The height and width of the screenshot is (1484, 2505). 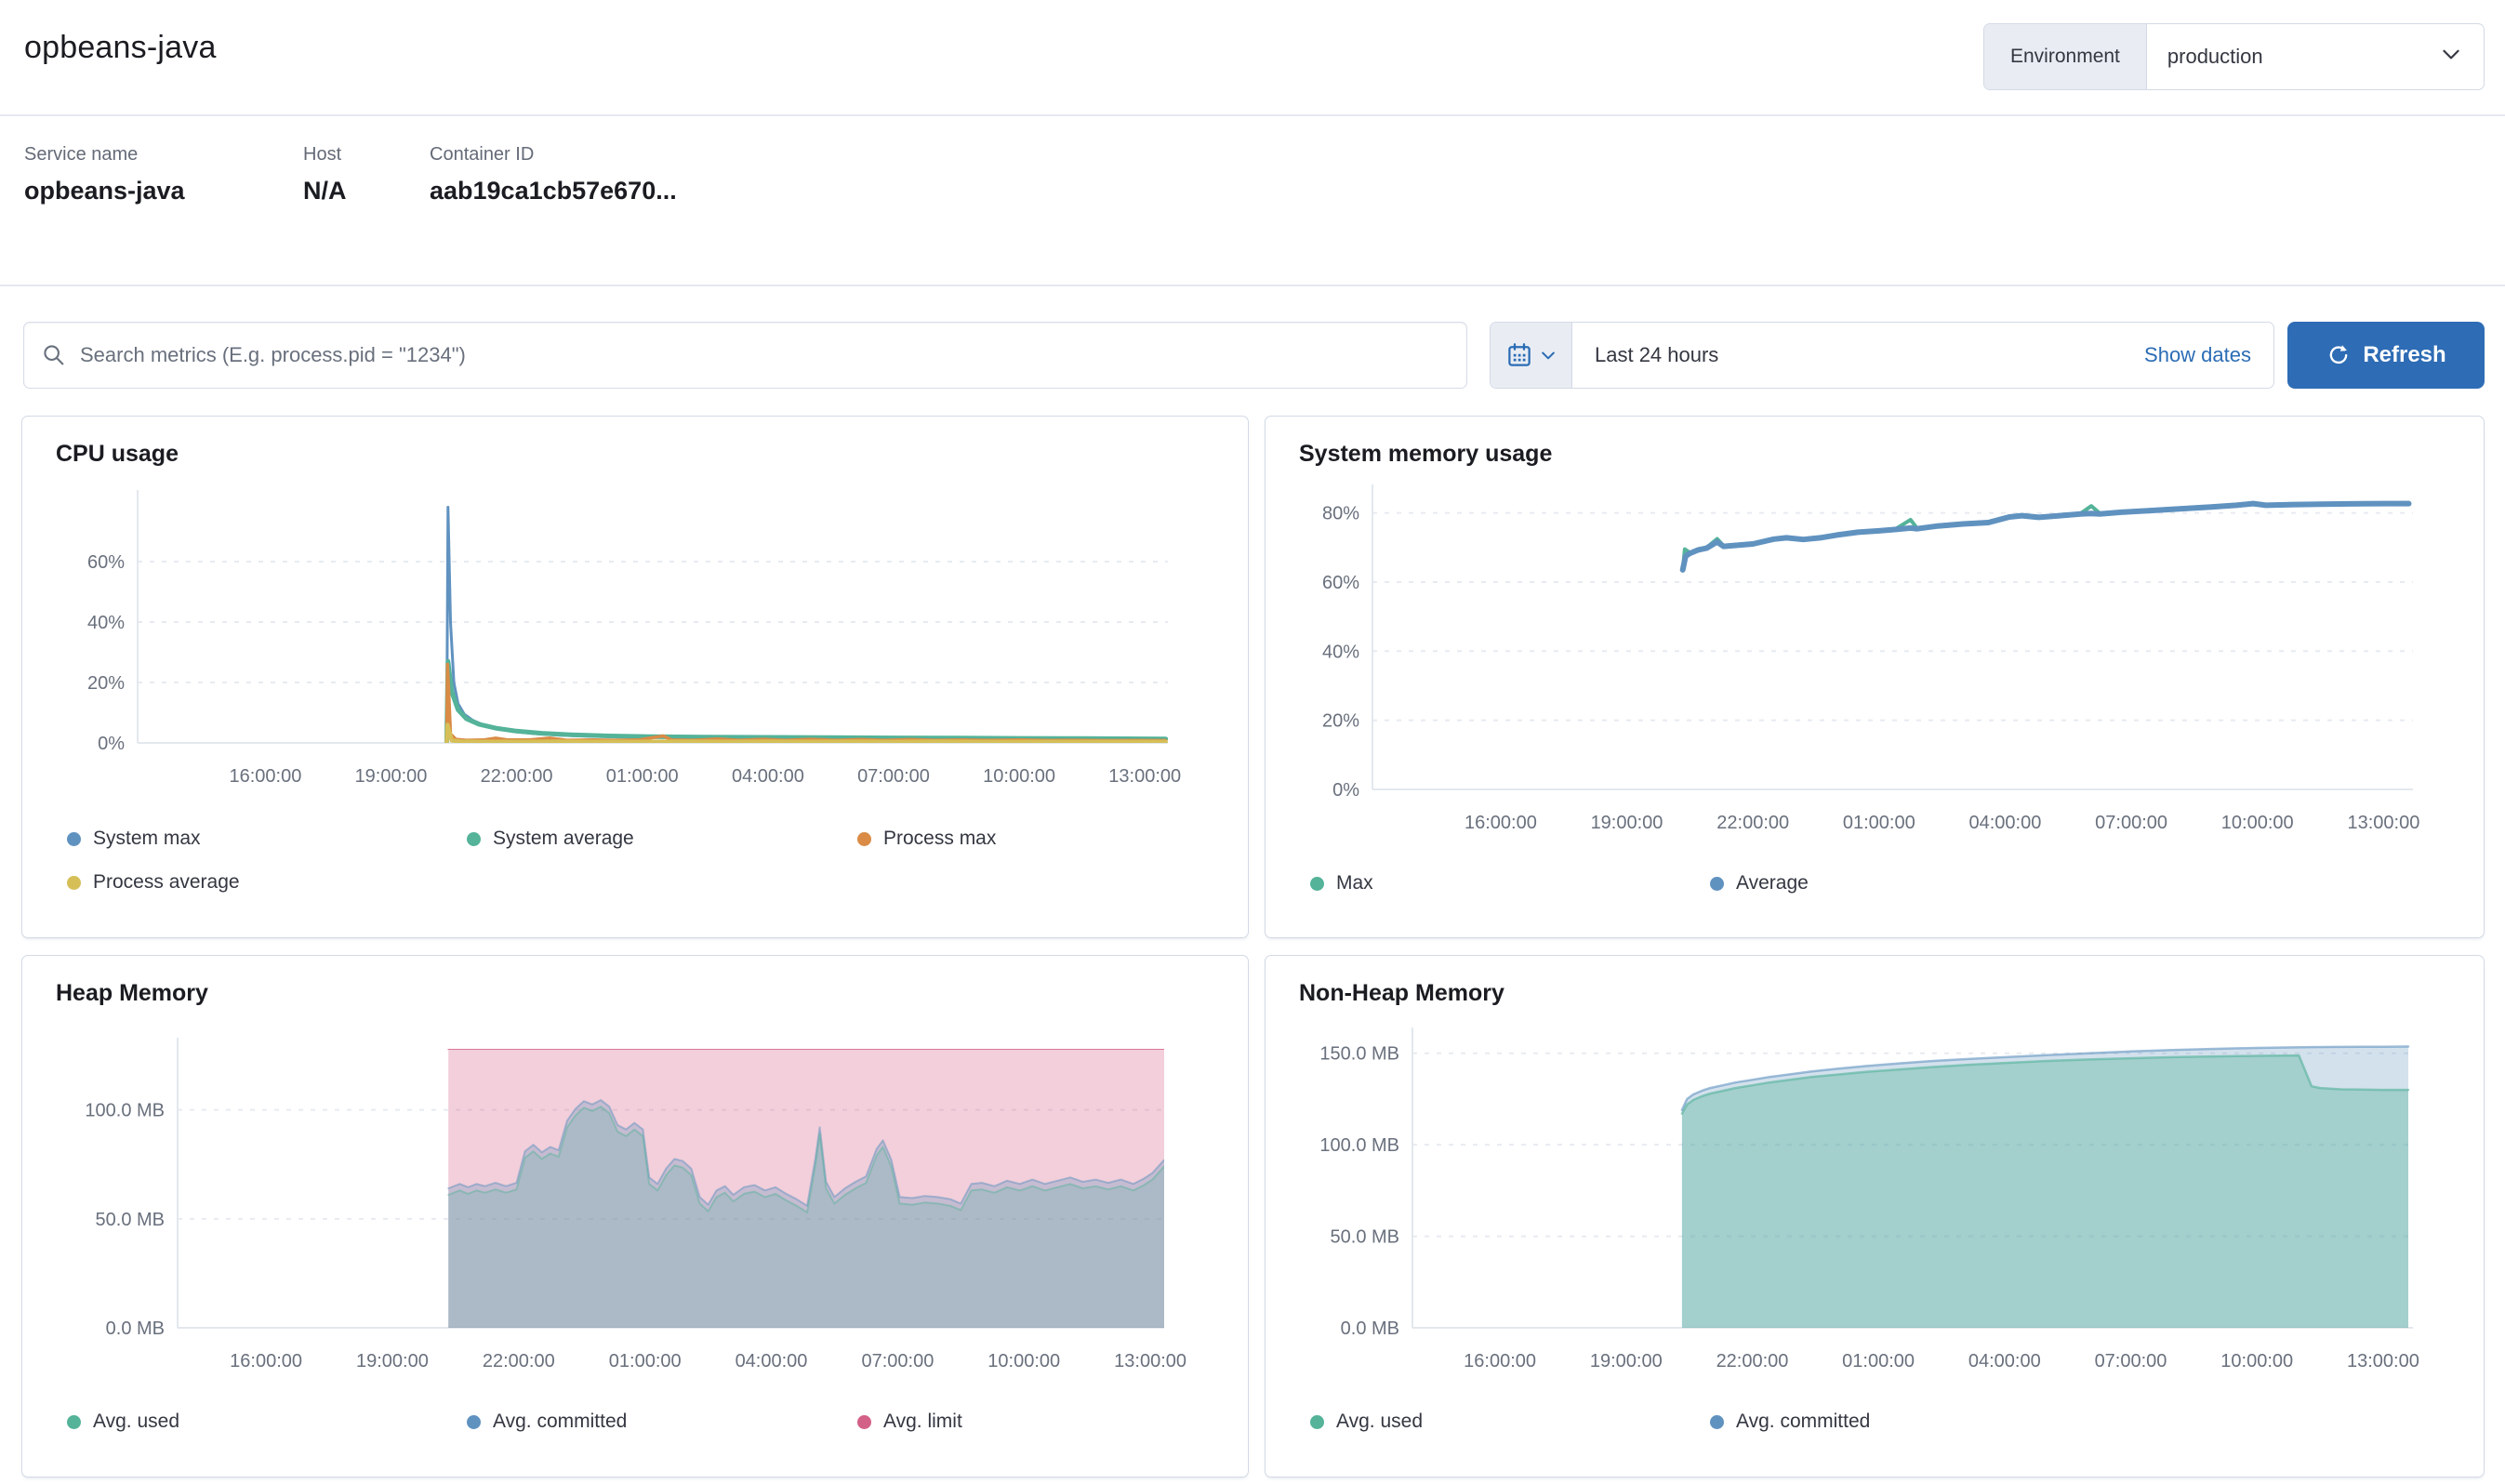 I want to click on legend-label: Process max, so click(x=940, y=838).